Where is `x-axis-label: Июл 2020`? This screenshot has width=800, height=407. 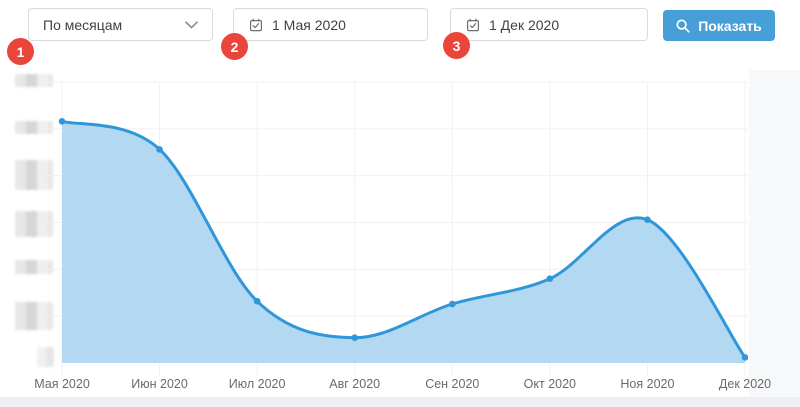 x-axis-label: Июл 2020 is located at coordinates (257, 384).